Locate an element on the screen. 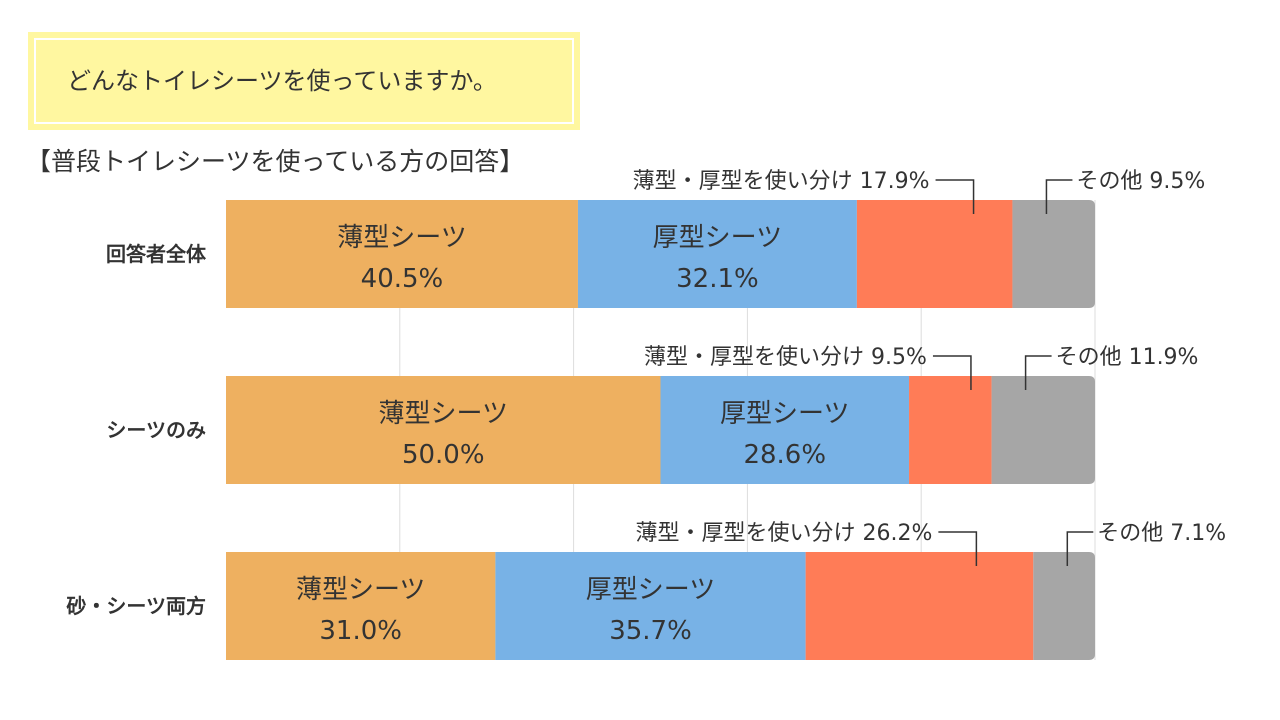 The width and height of the screenshot is (1280, 720). callout-label-other: その他 7.1% is located at coordinates (1161, 533).